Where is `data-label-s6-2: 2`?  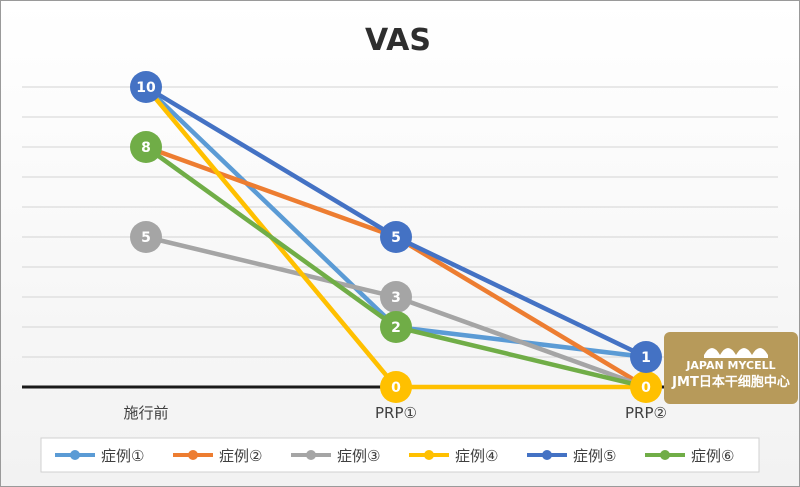 data-label-s6-2: 2 is located at coordinates (396, 328).